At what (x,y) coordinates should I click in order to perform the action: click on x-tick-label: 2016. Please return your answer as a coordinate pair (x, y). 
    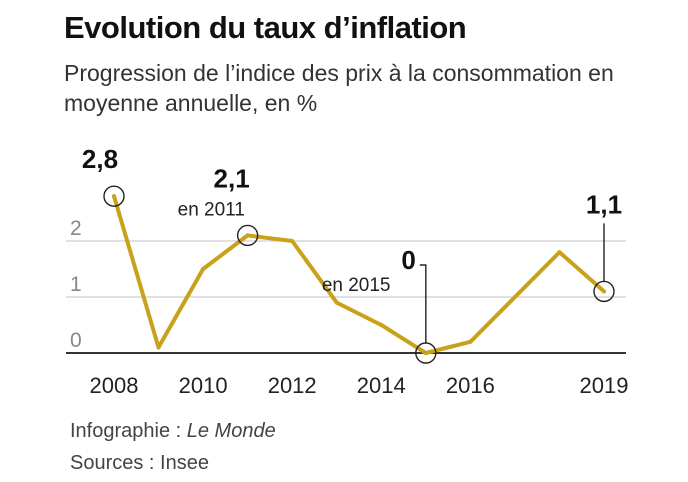
    Looking at the image, I should click on (470, 385).